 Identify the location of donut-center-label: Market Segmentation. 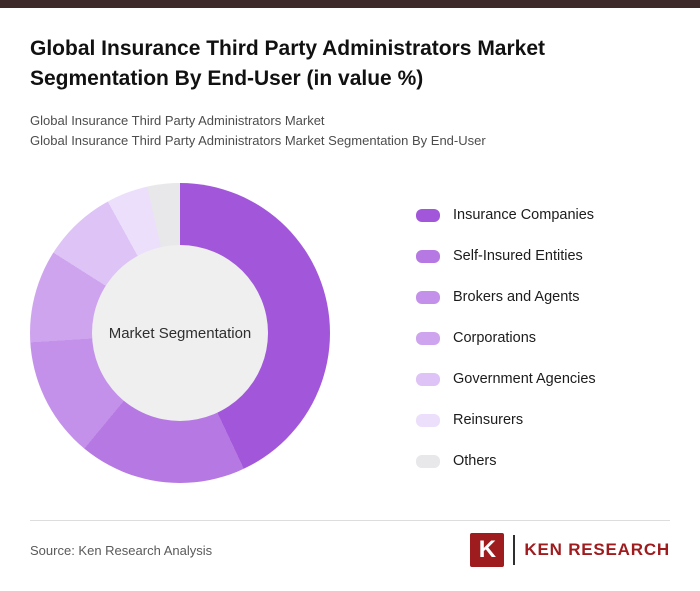
(180, 333).